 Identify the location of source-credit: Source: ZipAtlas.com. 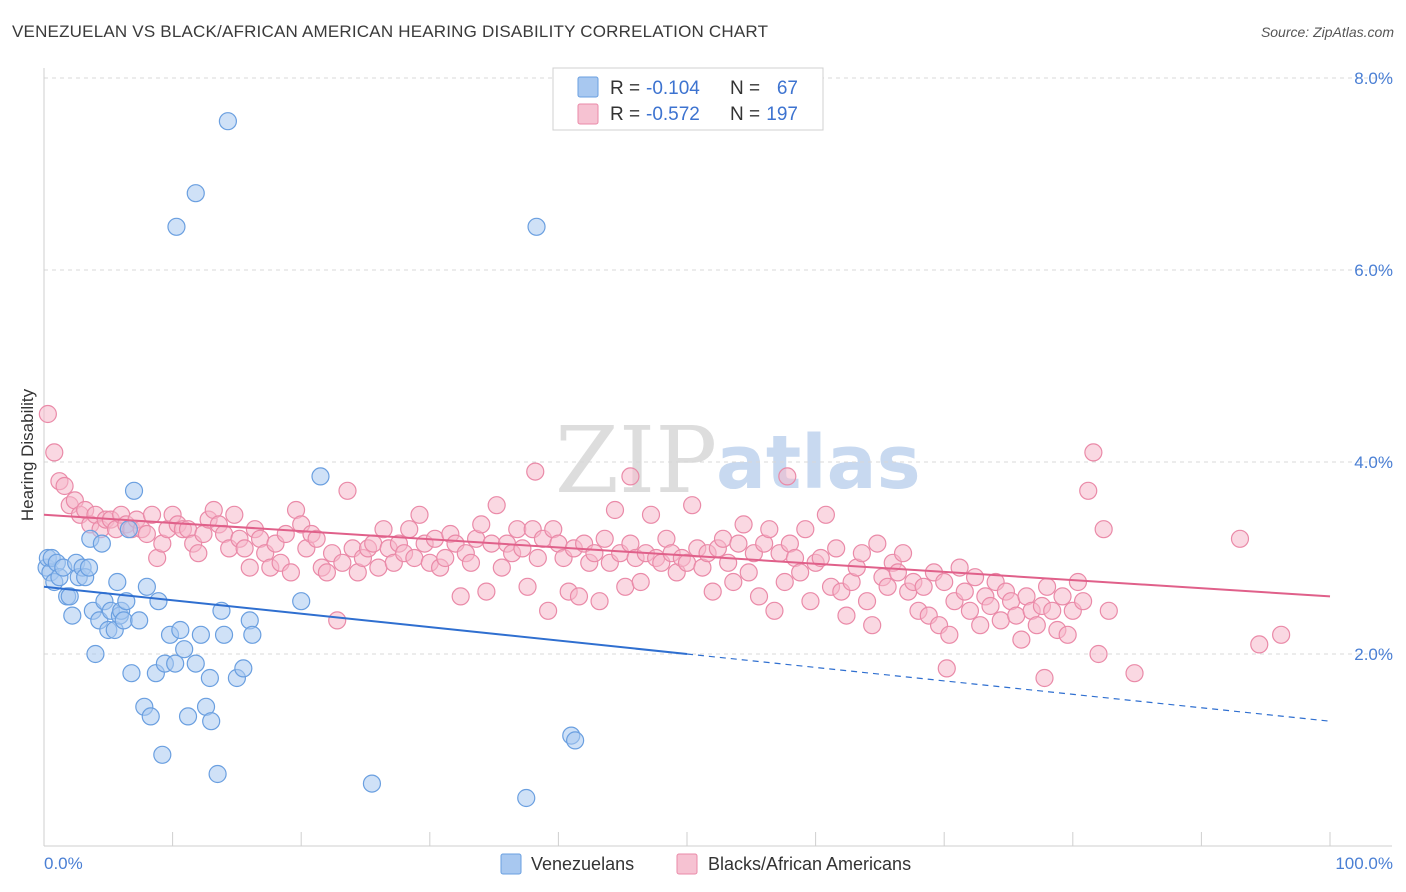
(1327, 32).